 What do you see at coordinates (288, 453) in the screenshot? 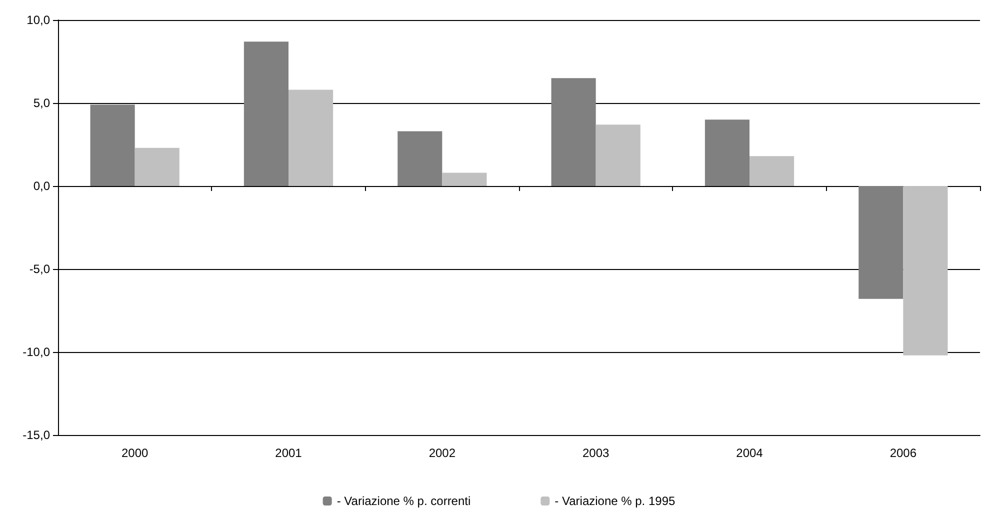
I see `x-tick-label: 2001` at bounding box center [288, 453].